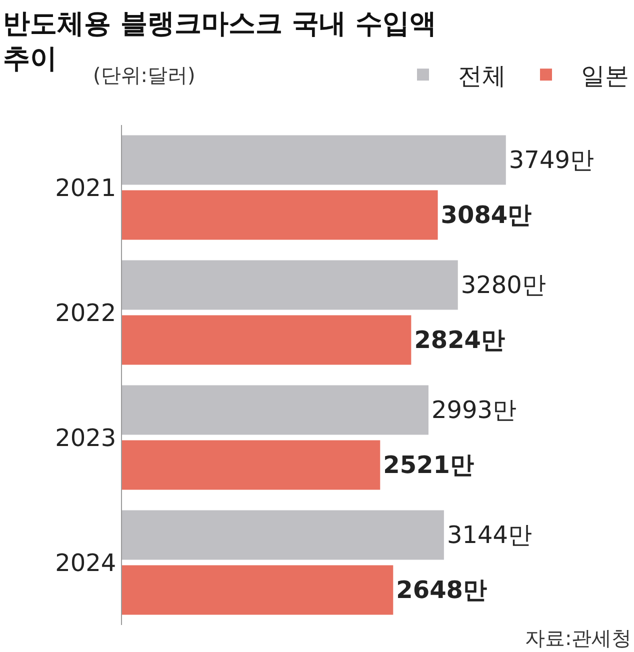 The image size is (634, 652). What do you see at coordinates (578, 638) in the screenshot?
I see `text: 자료:관세청` at bounding box center [578, 638].